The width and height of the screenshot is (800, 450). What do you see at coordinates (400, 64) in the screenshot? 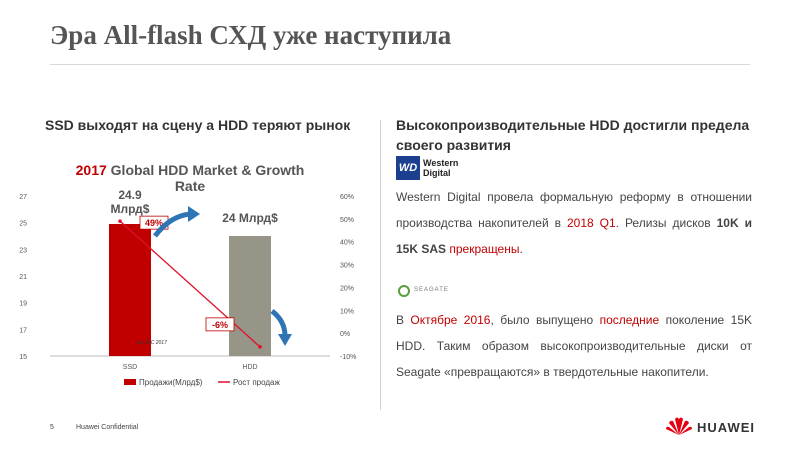
I see `title-underline` at bounding box center [400, 64].